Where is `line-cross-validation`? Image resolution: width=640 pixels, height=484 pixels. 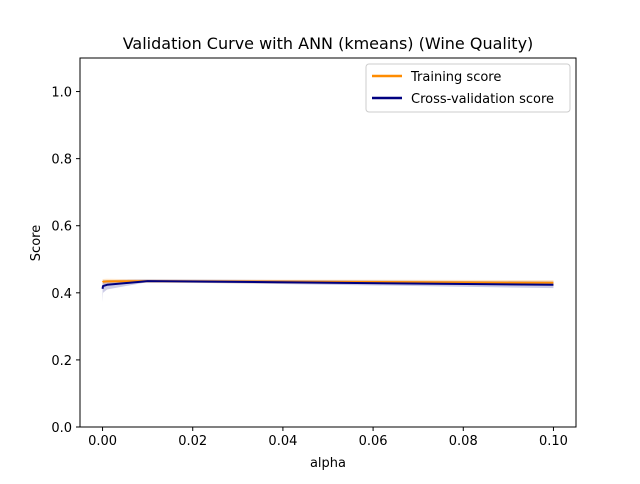
line-cross-validation is located at coordinates (327, 284).